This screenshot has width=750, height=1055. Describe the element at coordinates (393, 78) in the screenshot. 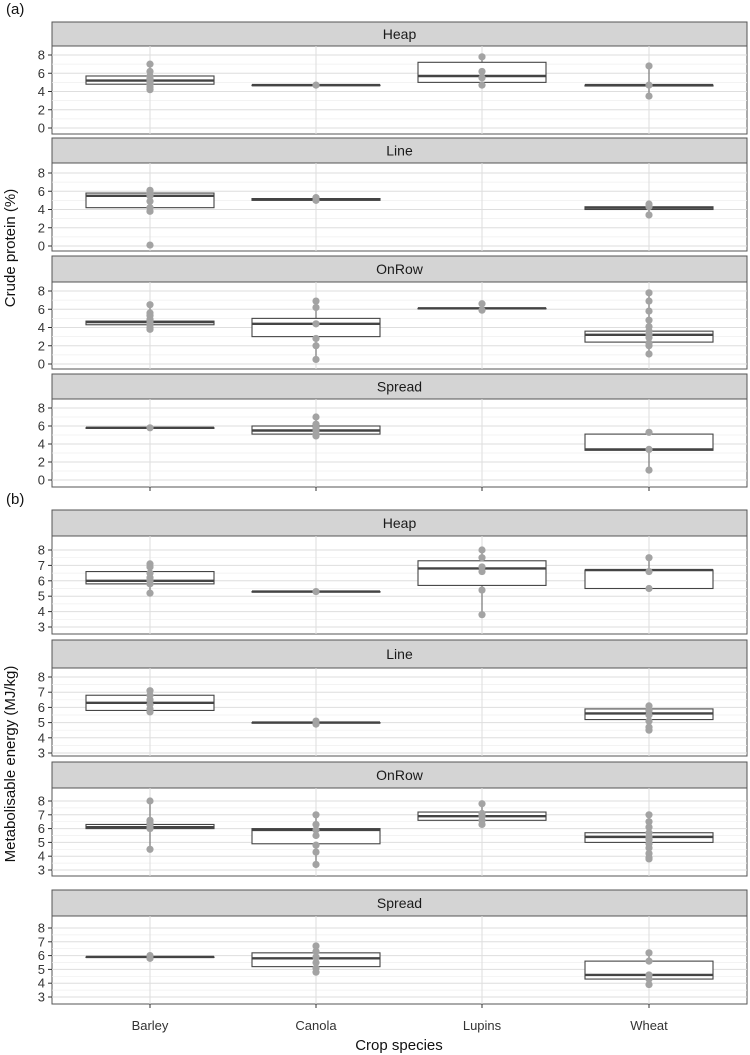

I see `facet-a-heap: Heap 0 2 4 6 8` at that location.